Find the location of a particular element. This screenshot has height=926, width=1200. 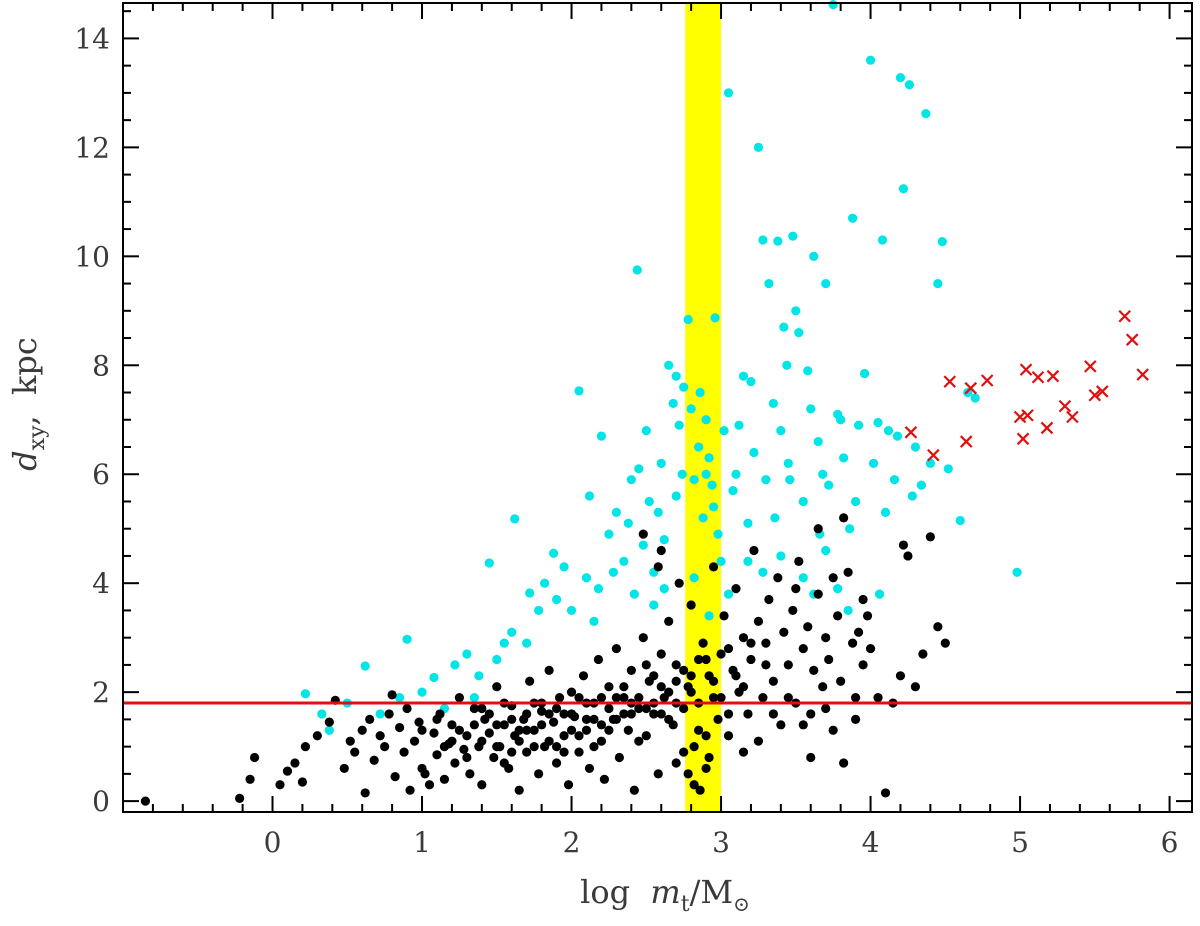

y-tick-label: 0 is located at coordinates (101, 801).